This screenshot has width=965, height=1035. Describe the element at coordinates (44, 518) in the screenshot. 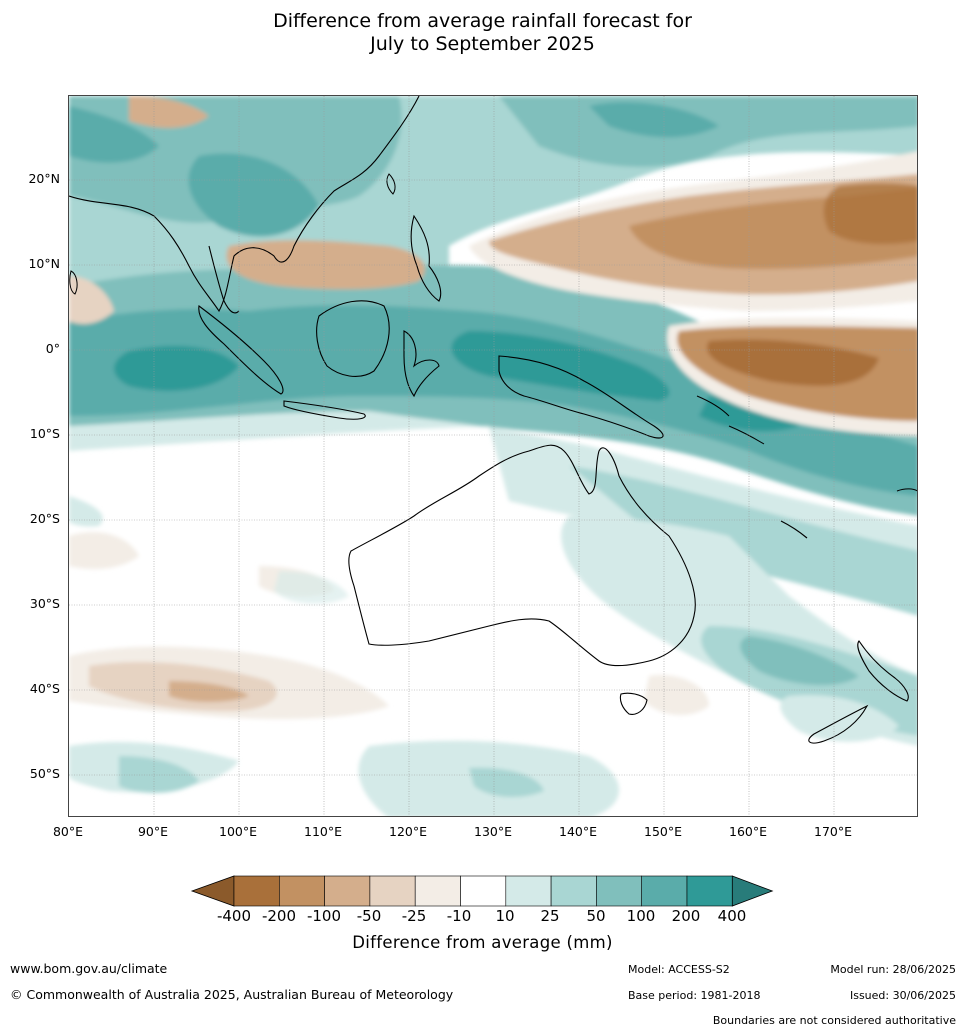

I see `lat-label-20s: 20°S` at that location.